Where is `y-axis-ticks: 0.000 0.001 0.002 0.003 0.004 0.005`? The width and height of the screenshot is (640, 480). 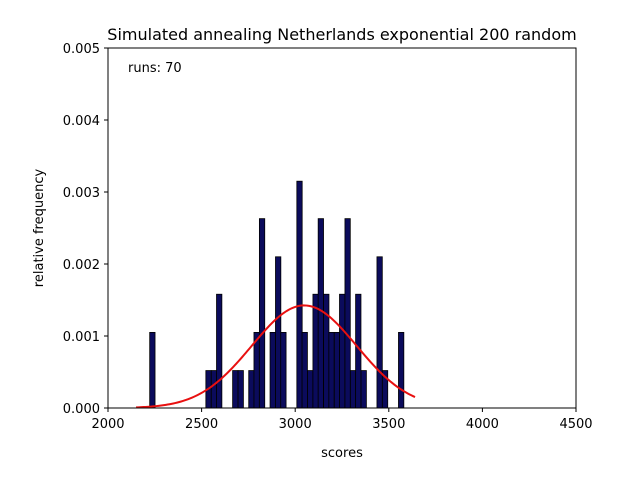 y-axis-ticks: 0.000 0.001 0.002 0.003 0.004 0.005 is located at coordinates (85, 229).